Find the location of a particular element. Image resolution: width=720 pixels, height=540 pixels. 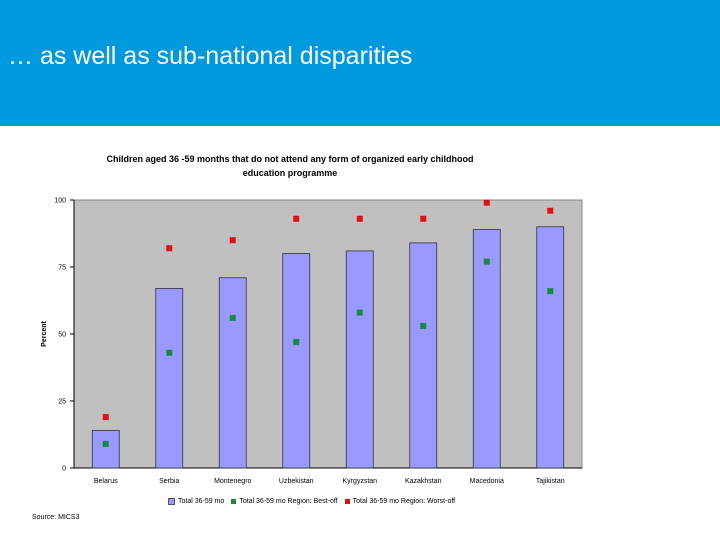

bar-serbia is located at coordinates (169, 378).